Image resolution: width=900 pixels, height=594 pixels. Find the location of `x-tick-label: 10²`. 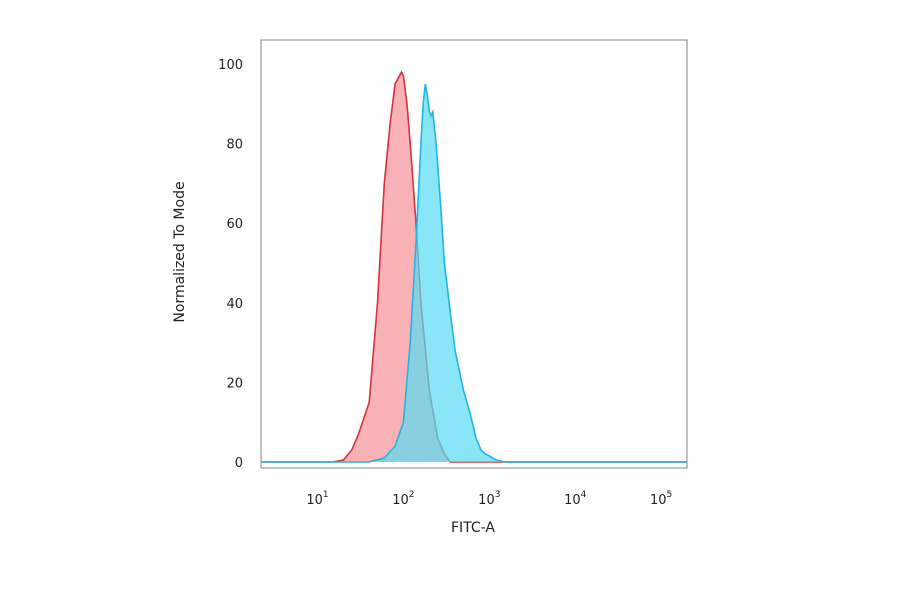

x-tick-label: 10² is located at coordinates (403, 499).